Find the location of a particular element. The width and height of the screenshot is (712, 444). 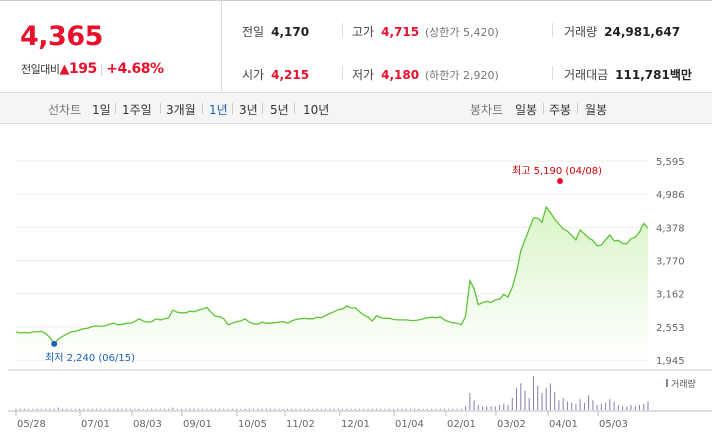

x-tick-label: 05/28 is located at coordinates (31, 424).